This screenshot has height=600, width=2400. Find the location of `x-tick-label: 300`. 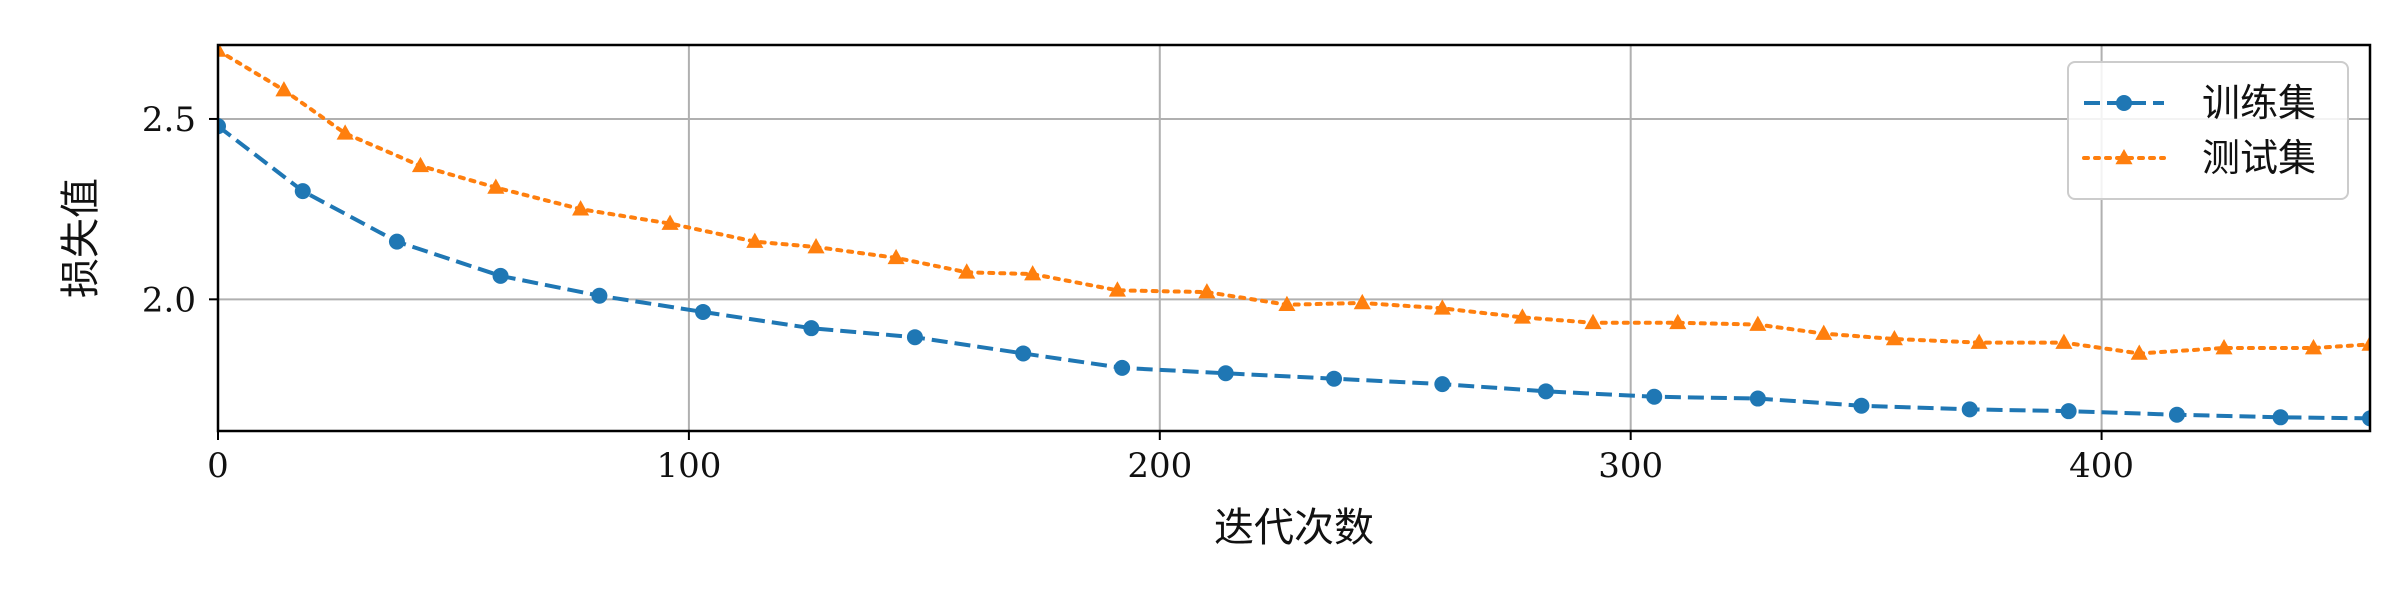

x-tick-label: 300 is located at coordinates (1630, 466).